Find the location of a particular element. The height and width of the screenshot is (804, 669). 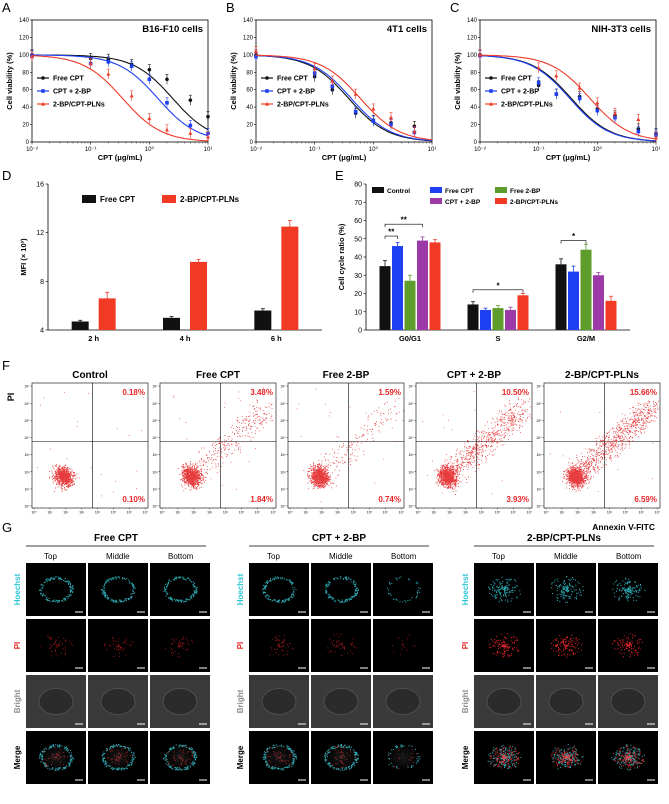

panel-letter-a: A is located at coordinates (6, 7).